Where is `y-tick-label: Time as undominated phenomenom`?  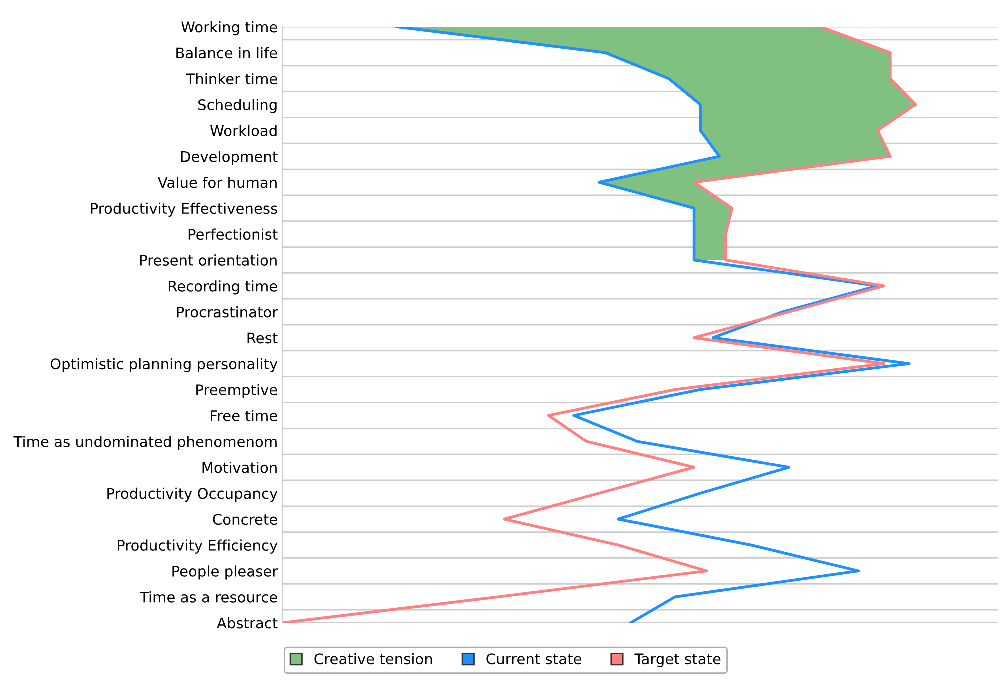
y-tick-label: Time as undominated phenomenom is located at coordinates (145, 443).